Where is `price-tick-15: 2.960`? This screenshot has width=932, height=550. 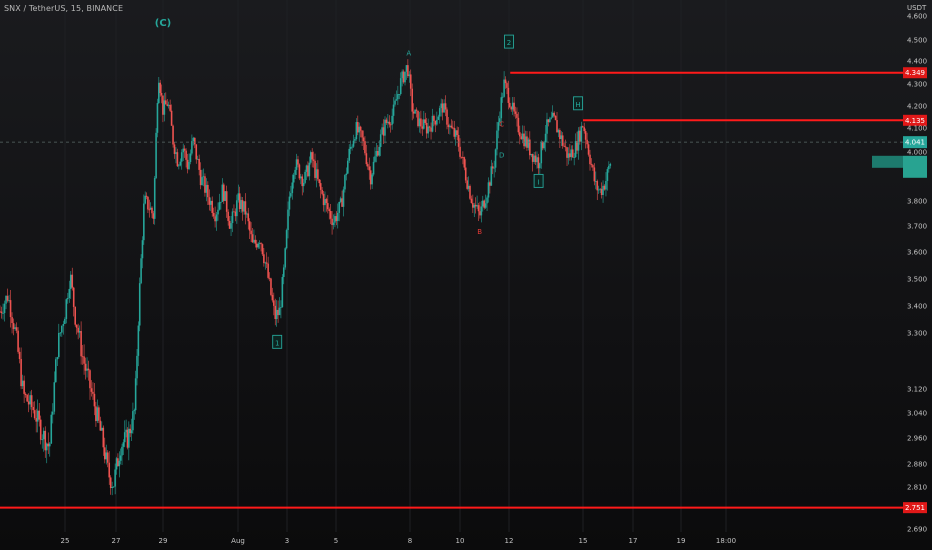
price-tick-15: 2.960 is located at coordinates (917, 439).